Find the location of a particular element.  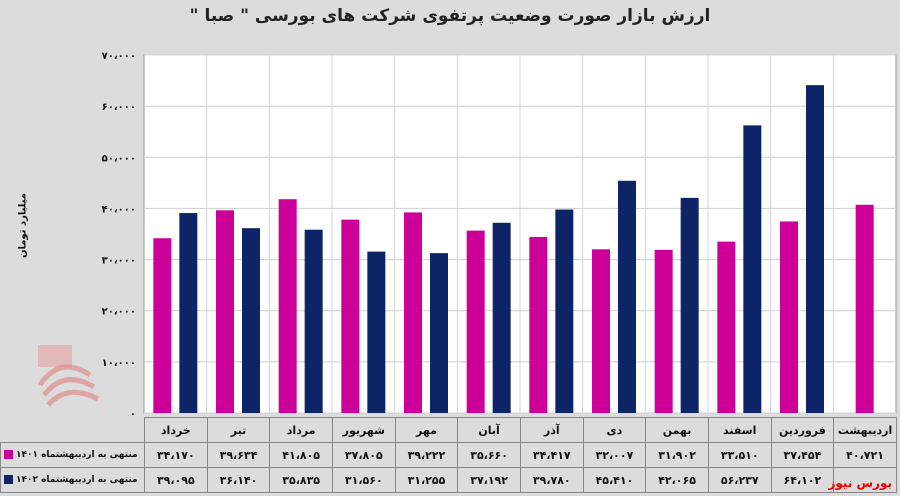

data-label: ۳۹،۷۸۰ is located at coordinates (551, 480).